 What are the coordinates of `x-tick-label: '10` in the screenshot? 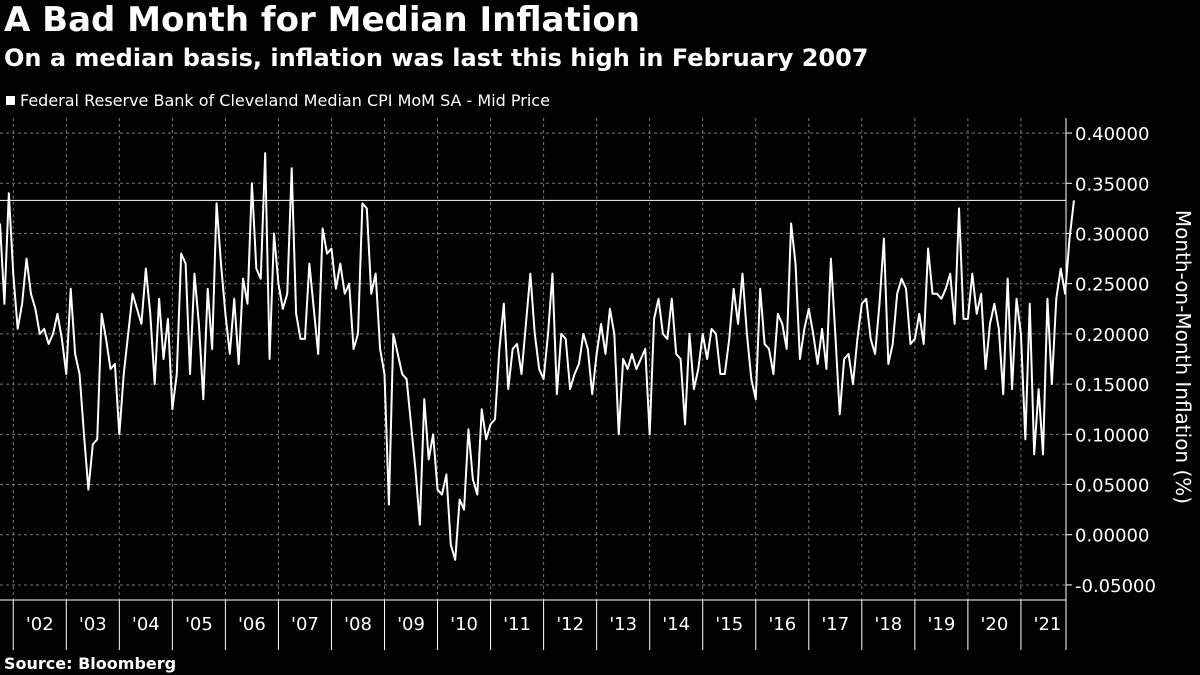 It's located at (464, 624).